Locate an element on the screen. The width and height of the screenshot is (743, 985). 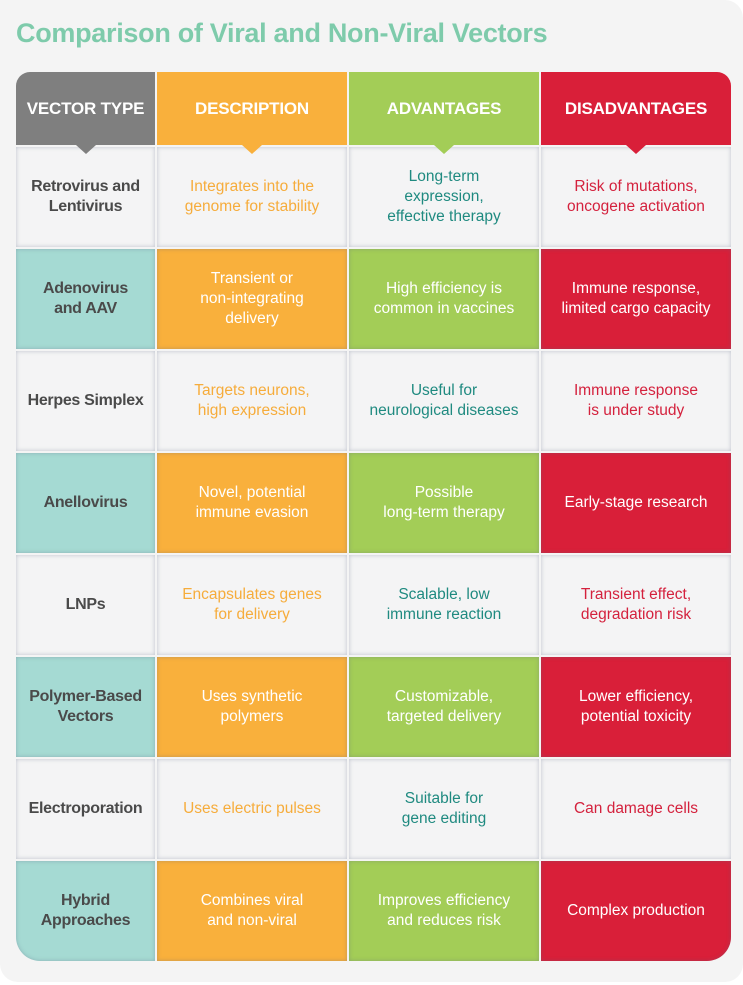
cell-text: Anellovirus is located at coordinates (86, 503).